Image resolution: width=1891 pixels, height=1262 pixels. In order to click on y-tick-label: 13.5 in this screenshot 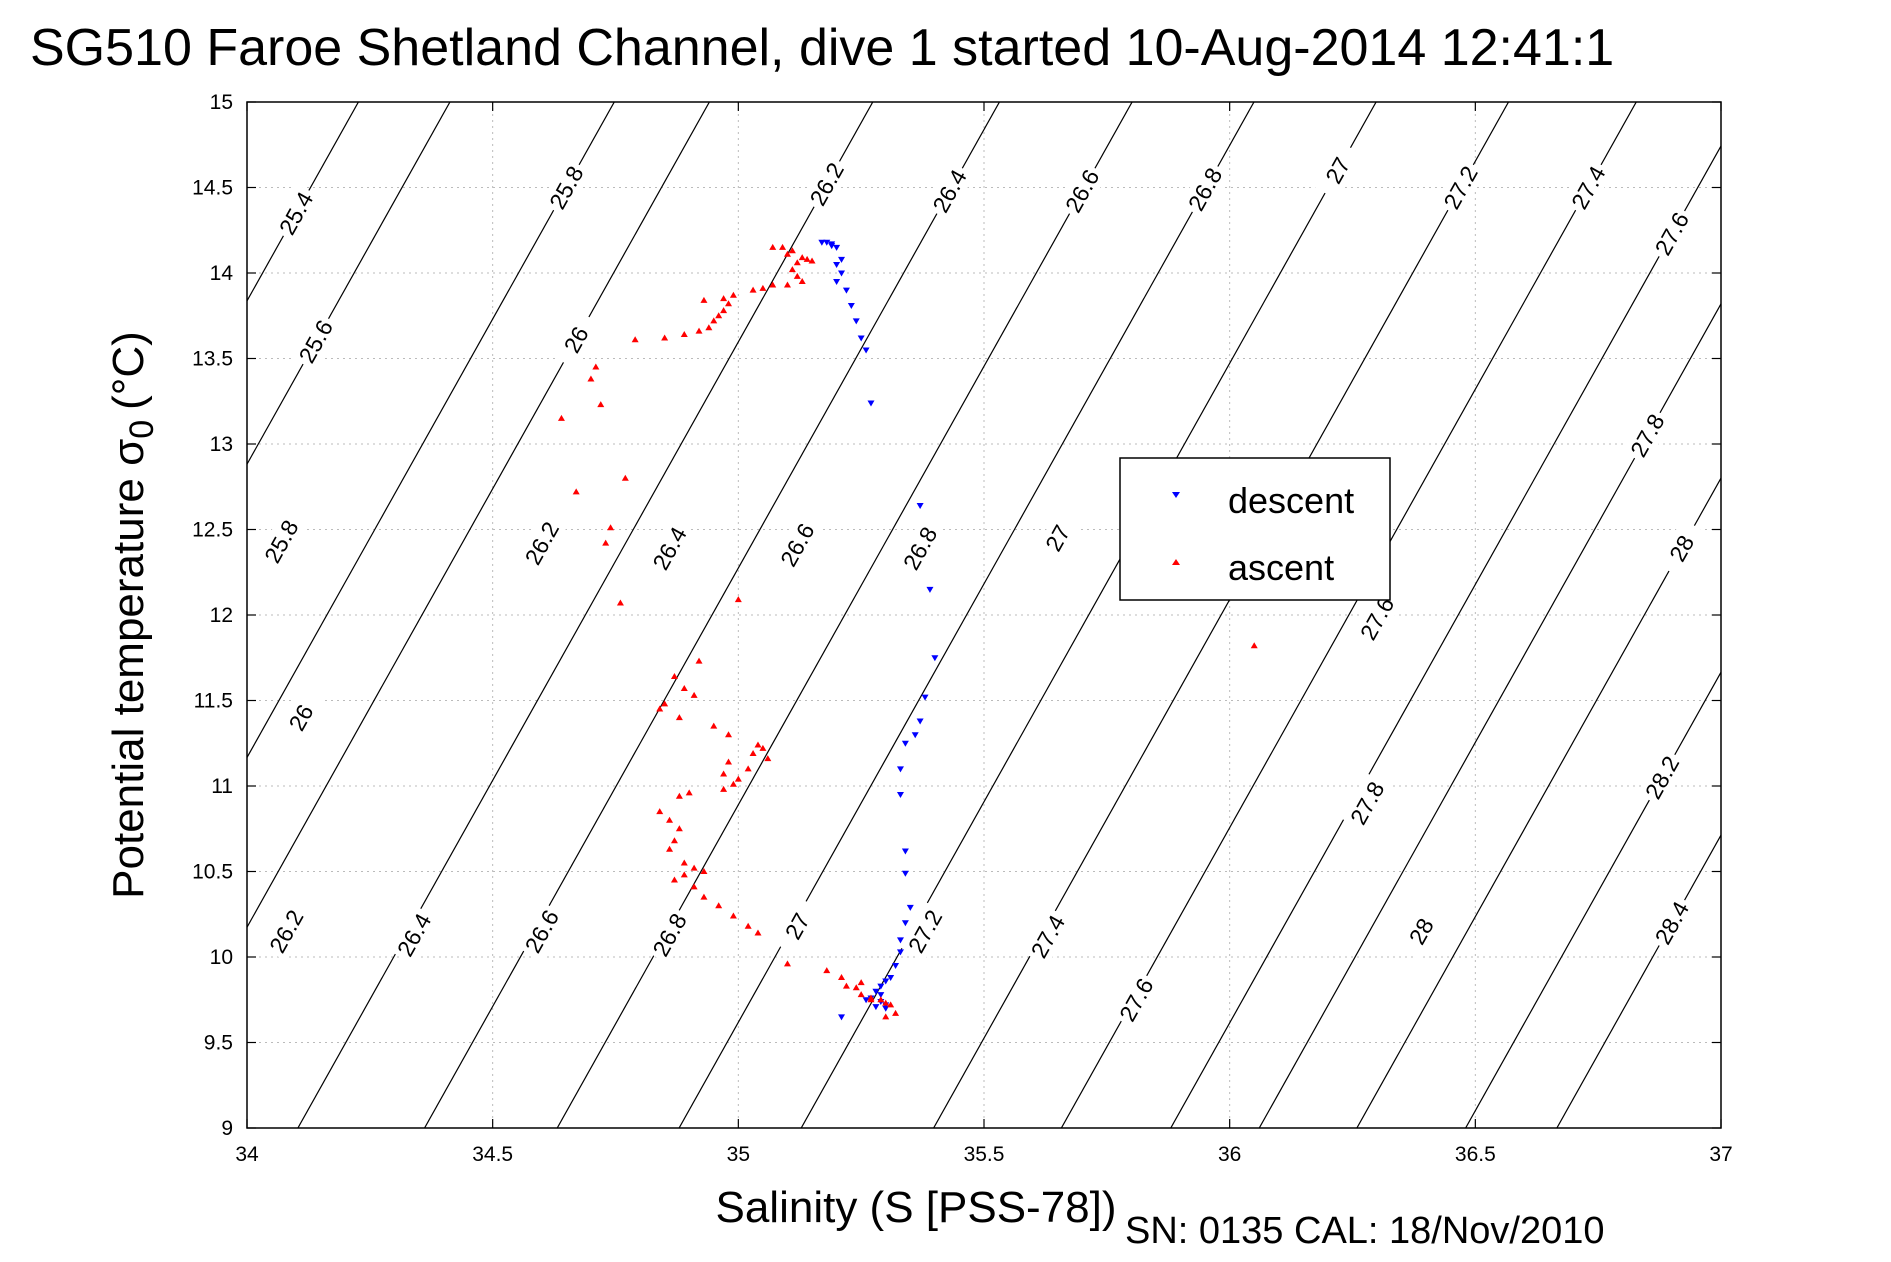, I will do `click(212, 359)`.